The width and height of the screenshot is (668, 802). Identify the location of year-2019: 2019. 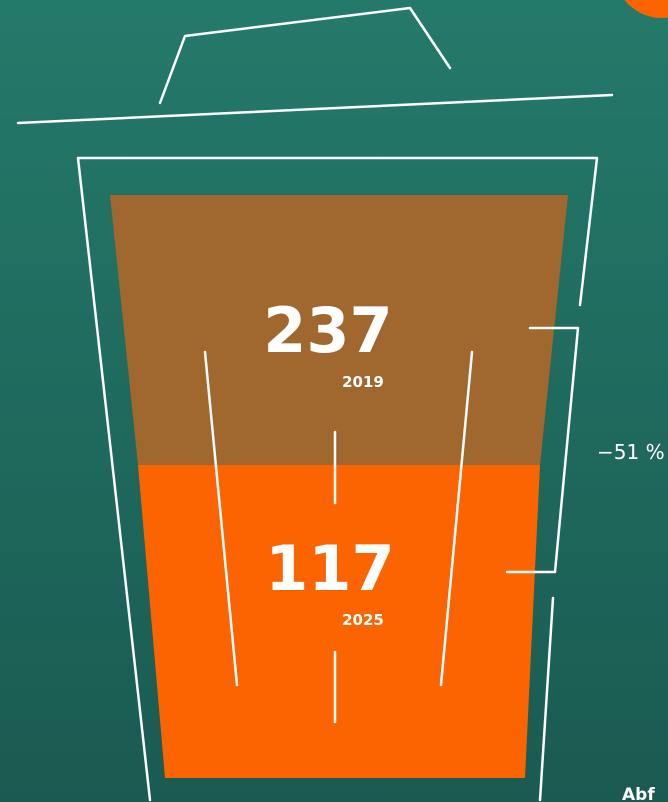
(363, 382).